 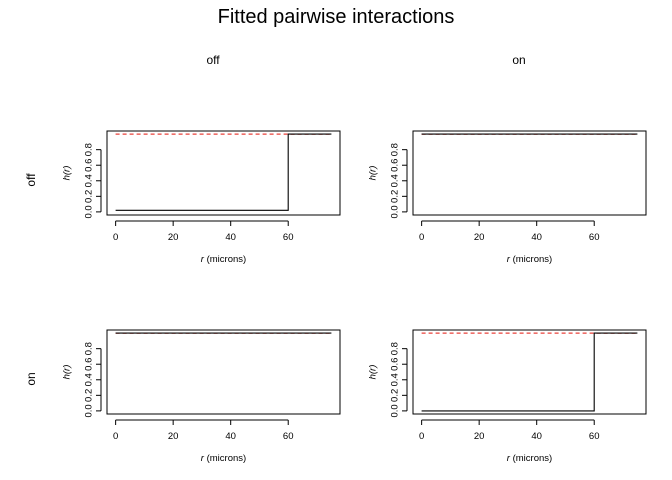 I want to click on panel-on-off: 0 20 40 60 0.0 0.2 0.4 0.6 0.8 r (microns) h(r), so click(x=201, y=396).